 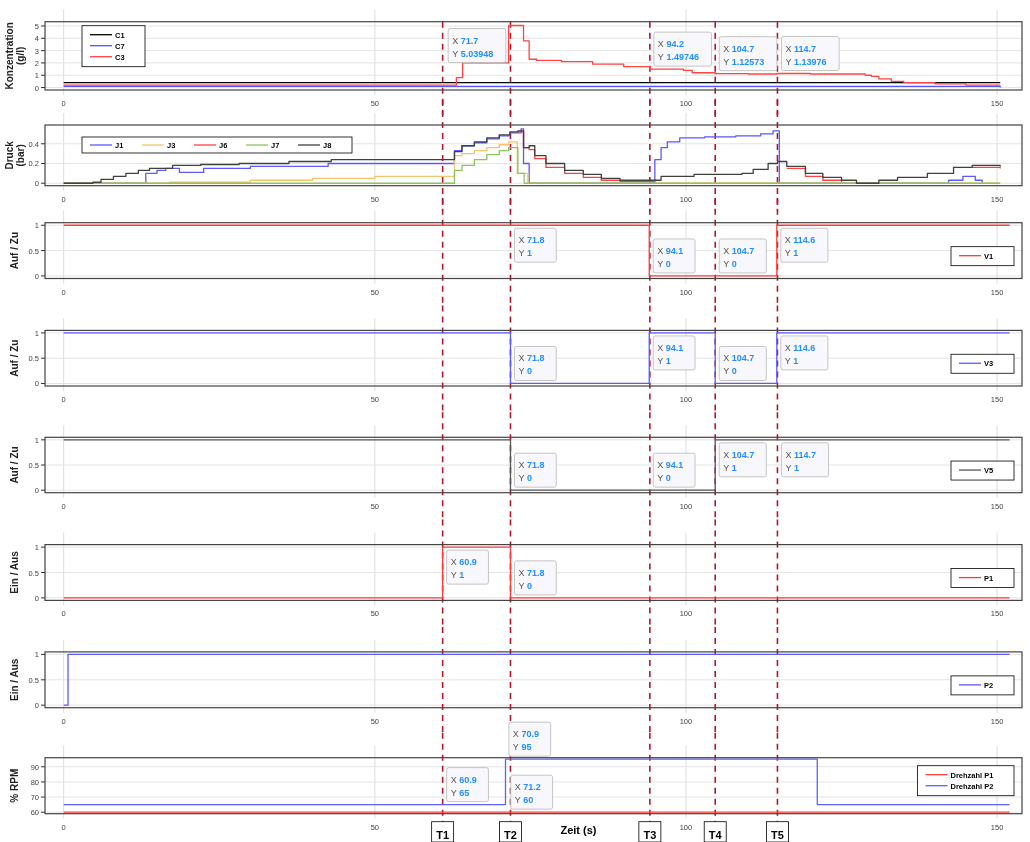 I want to click on annotation: X 94.2 Y 1.49746, so click(x=678, y=51).